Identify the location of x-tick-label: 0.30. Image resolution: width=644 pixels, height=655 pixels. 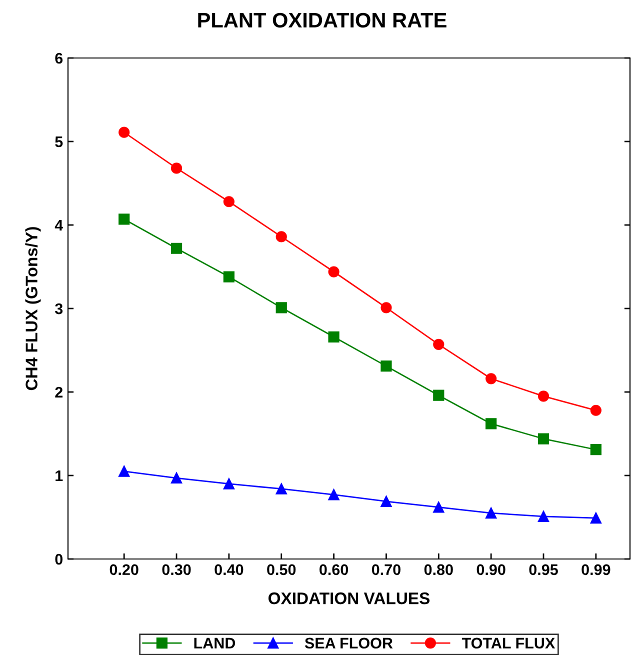
(176, 570).